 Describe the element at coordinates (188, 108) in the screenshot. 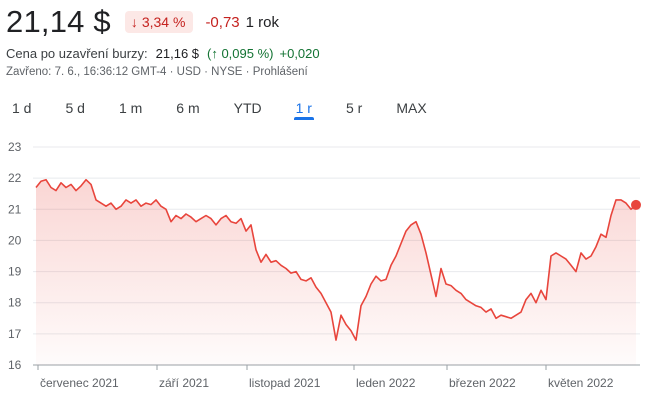

I see `tab-6m: 6 m` at that location.